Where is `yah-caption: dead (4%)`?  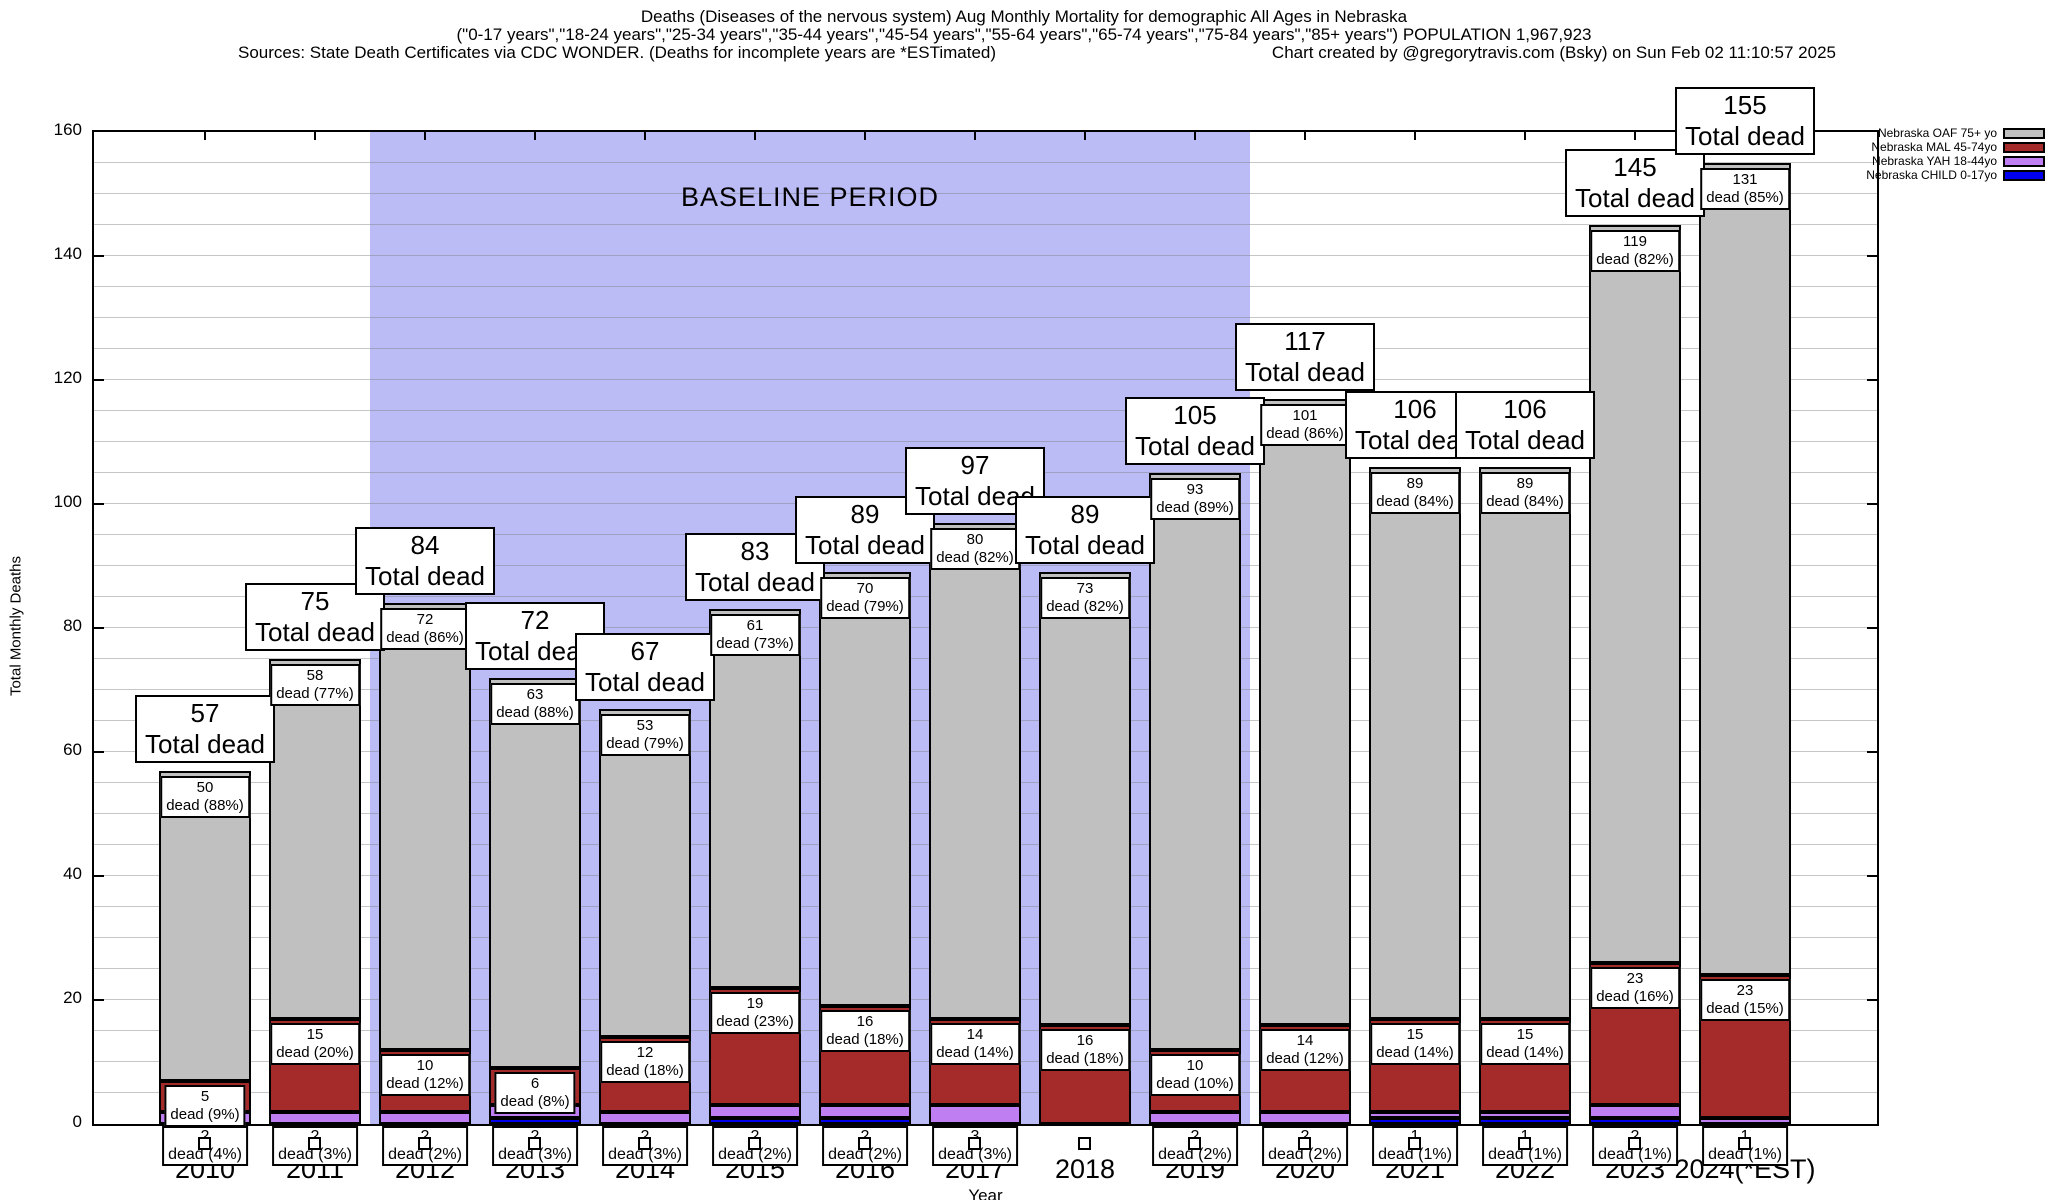 yah-caption: dead (4%) is located at coordinates (205, 1154).